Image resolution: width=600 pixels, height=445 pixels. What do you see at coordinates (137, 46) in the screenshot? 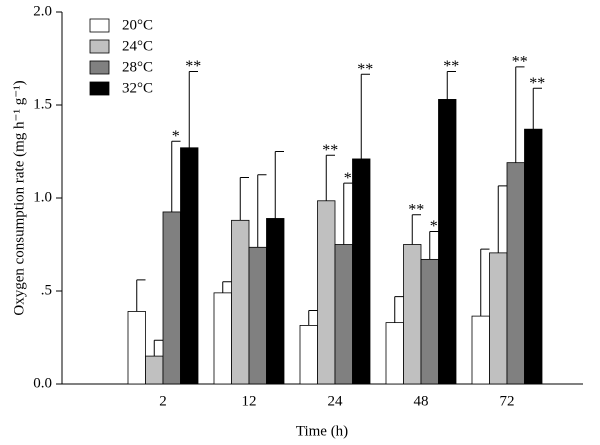
I see `legend-label: 24°C` at bounding box center [137, 46].